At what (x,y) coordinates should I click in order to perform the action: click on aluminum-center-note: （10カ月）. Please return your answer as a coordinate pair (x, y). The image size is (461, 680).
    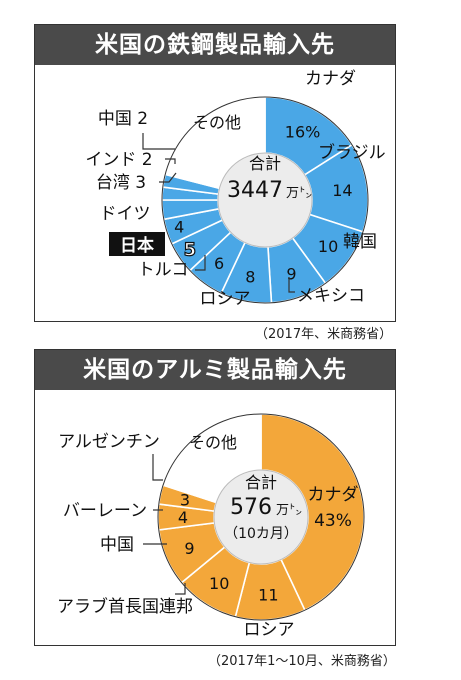
    Looking at the image, I should click on (261, 534).